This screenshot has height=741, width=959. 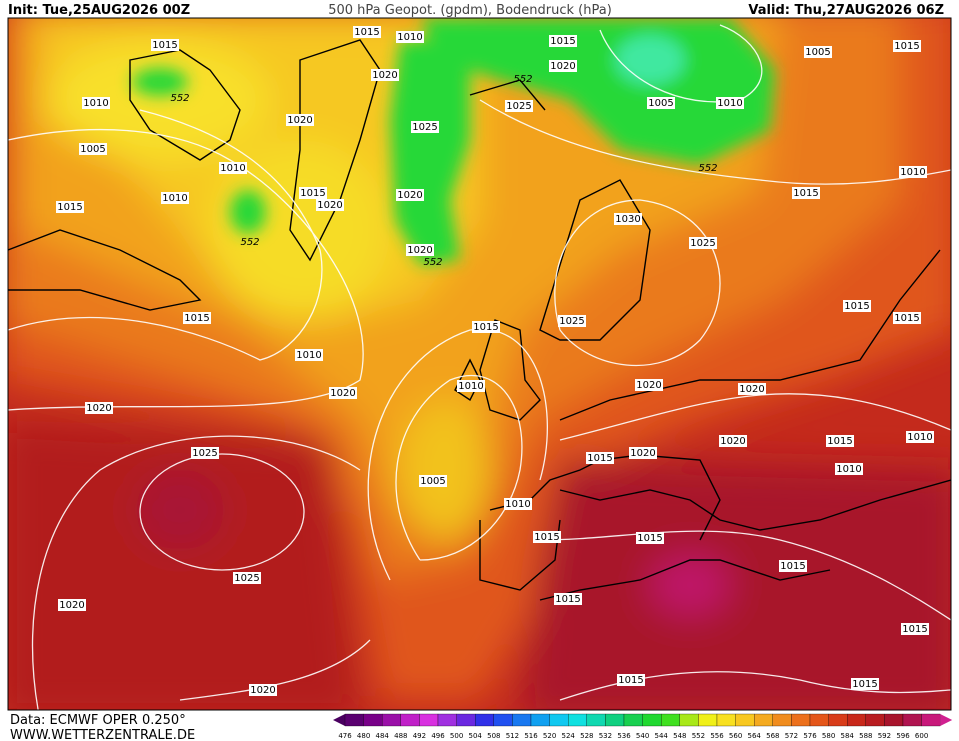 What do you see at coordinates (755, 736) in the screenshot?
I see `colorbar-label: 564` at bounding box center [755, 736].